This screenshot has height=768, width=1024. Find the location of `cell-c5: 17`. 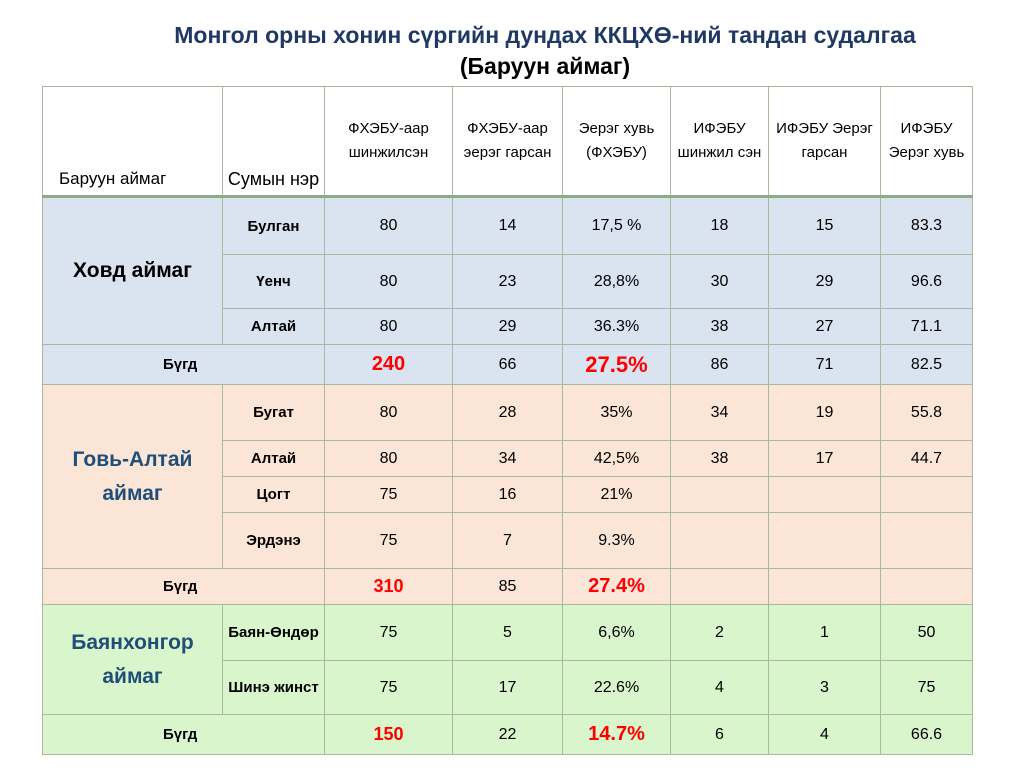

cell-c5: 17 is located at coordinates (824, 458).